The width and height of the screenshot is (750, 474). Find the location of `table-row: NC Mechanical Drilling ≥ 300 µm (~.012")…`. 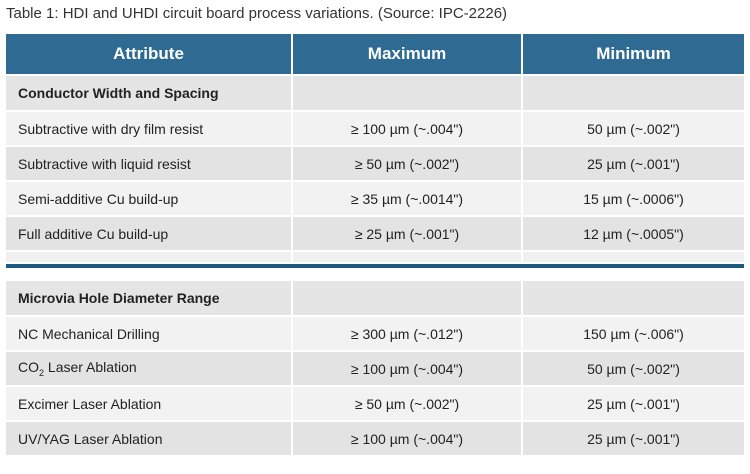

table-row: NC Mechanical Drilling ≥ 300 µm (~.012")… is located at coordinates (375, 333).